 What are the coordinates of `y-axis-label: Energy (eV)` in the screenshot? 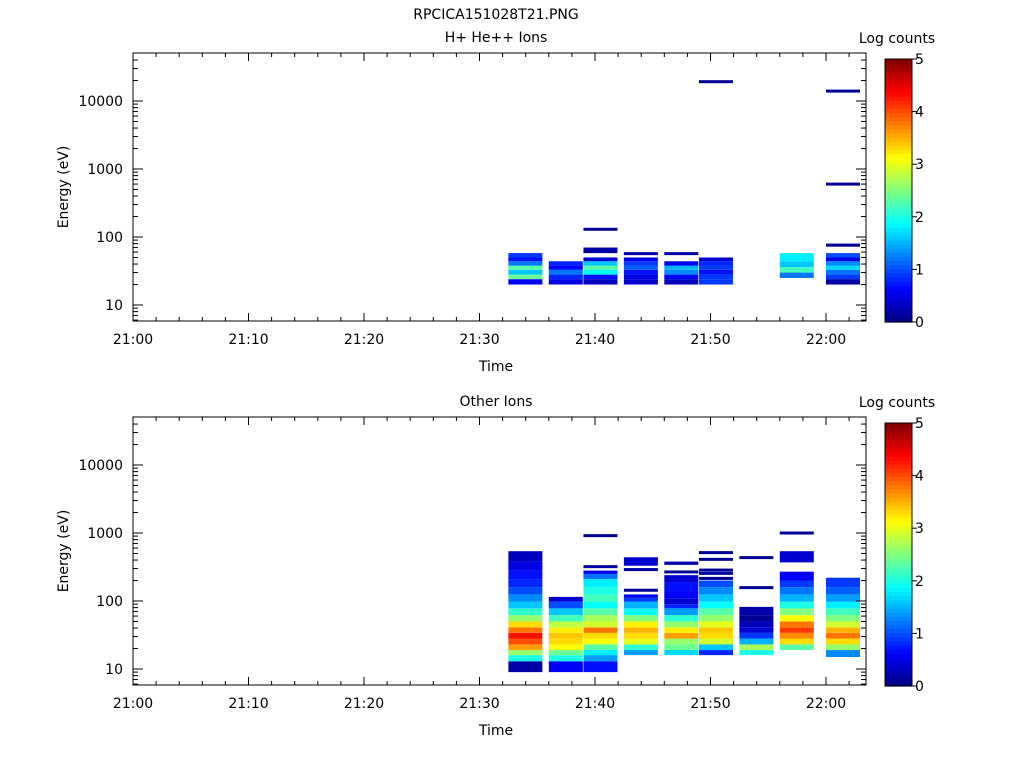 It's located at (64, 187).